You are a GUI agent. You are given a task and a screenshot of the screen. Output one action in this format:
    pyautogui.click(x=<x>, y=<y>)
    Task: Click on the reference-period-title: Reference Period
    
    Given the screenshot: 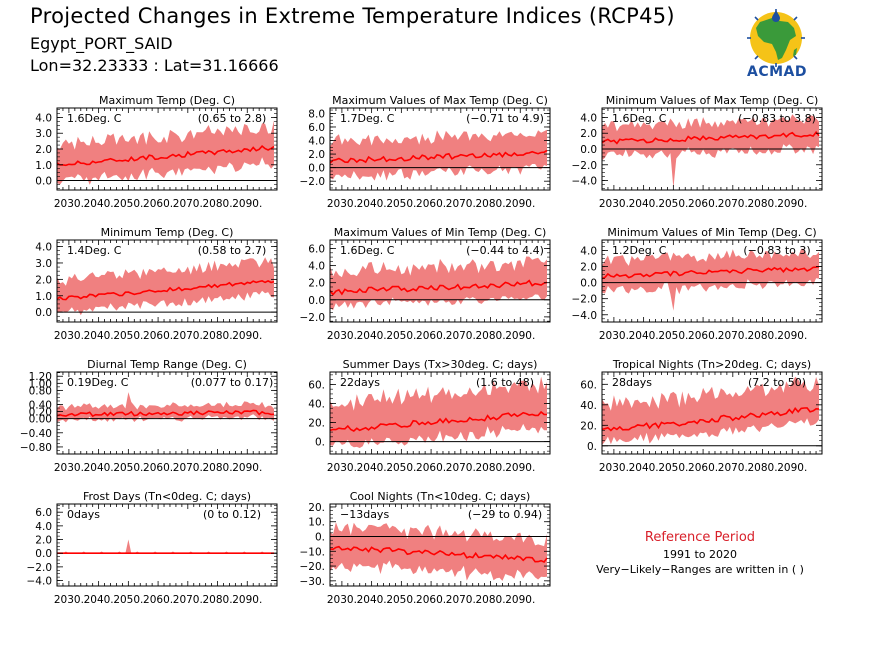 What is the action you would take?
    pyautogui.click(x=700, y=537)
    